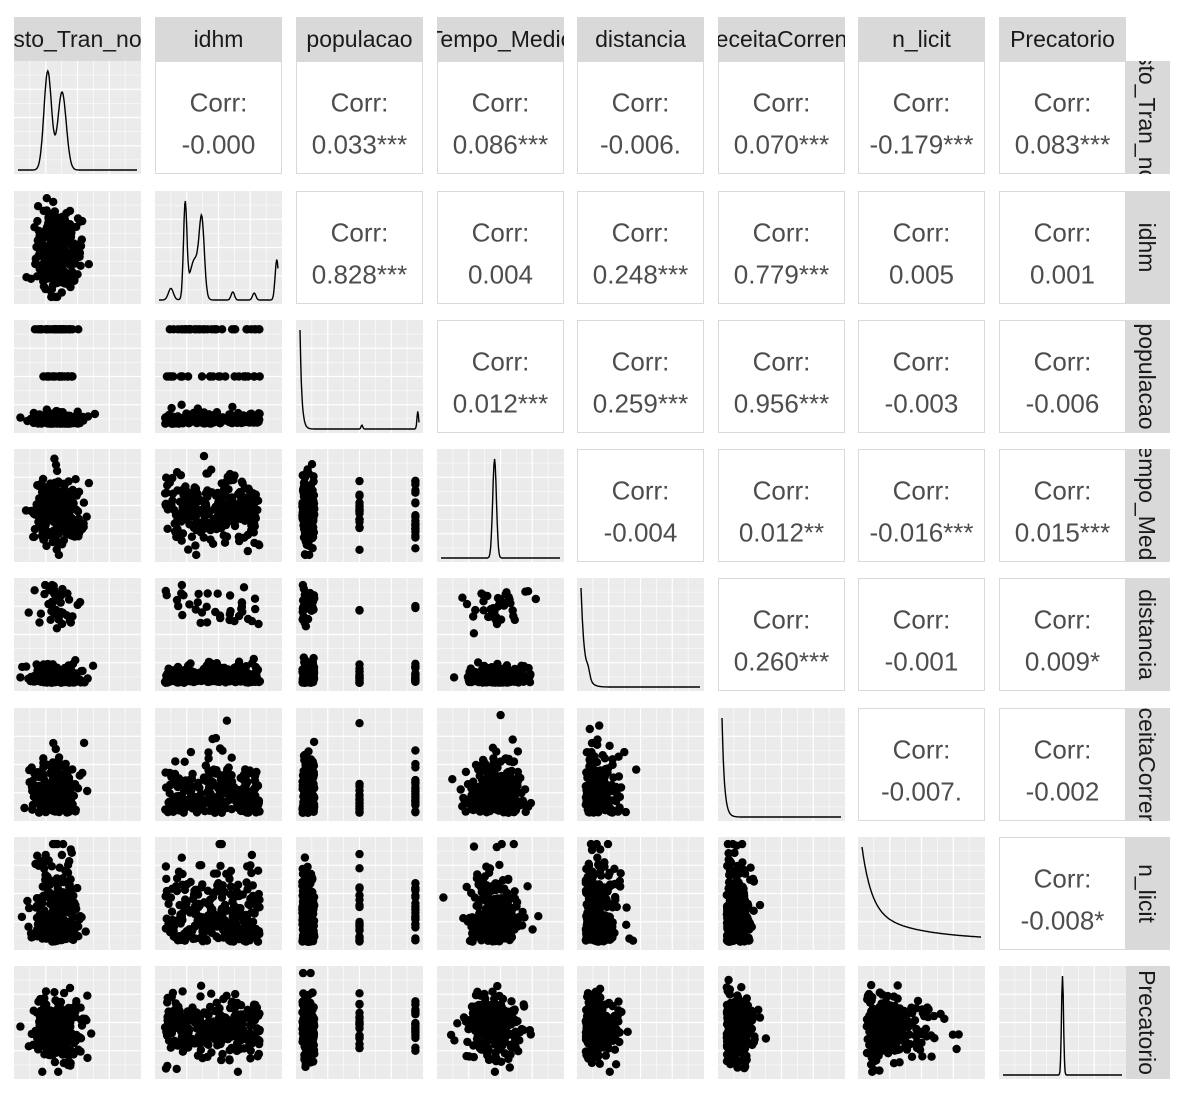 The height and width of the screenshot is (1096, 1186). What do you see at coordinates (1147, 117) in the screenshot?
I see `row-strip-label-0: sto_Tran_nc` at bounding box center [1147, 117].